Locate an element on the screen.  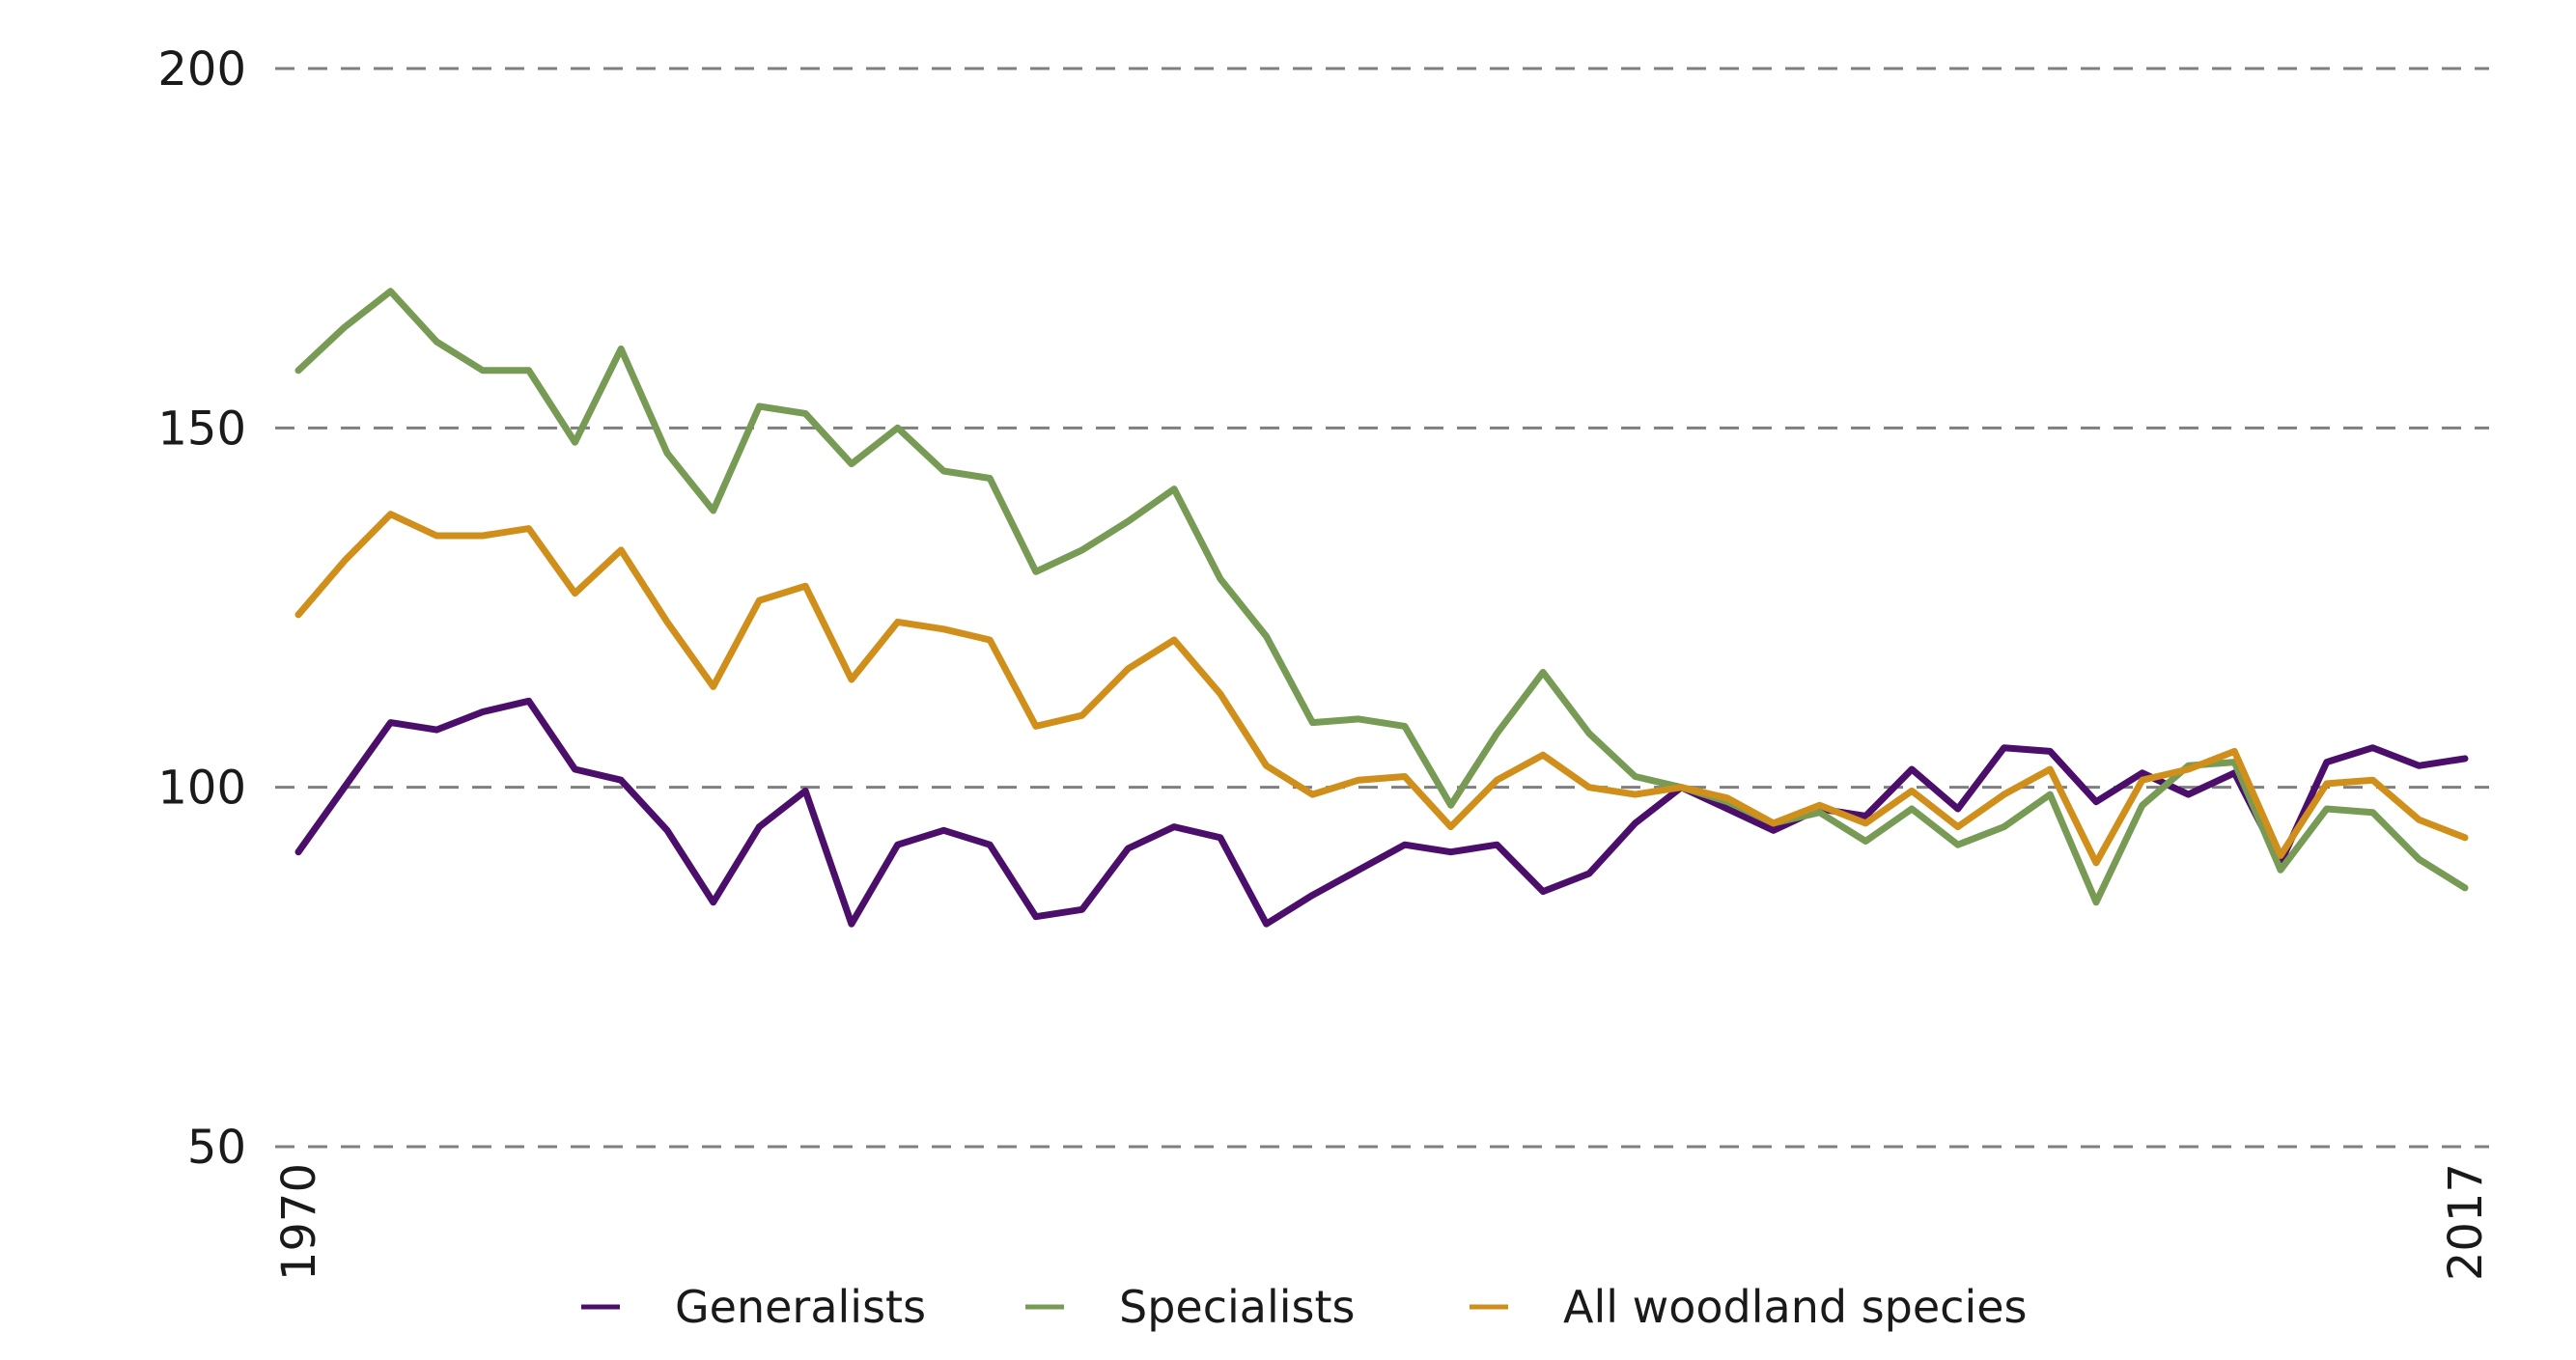
y-tick-label: 150 is located at coordinates (202, 429).